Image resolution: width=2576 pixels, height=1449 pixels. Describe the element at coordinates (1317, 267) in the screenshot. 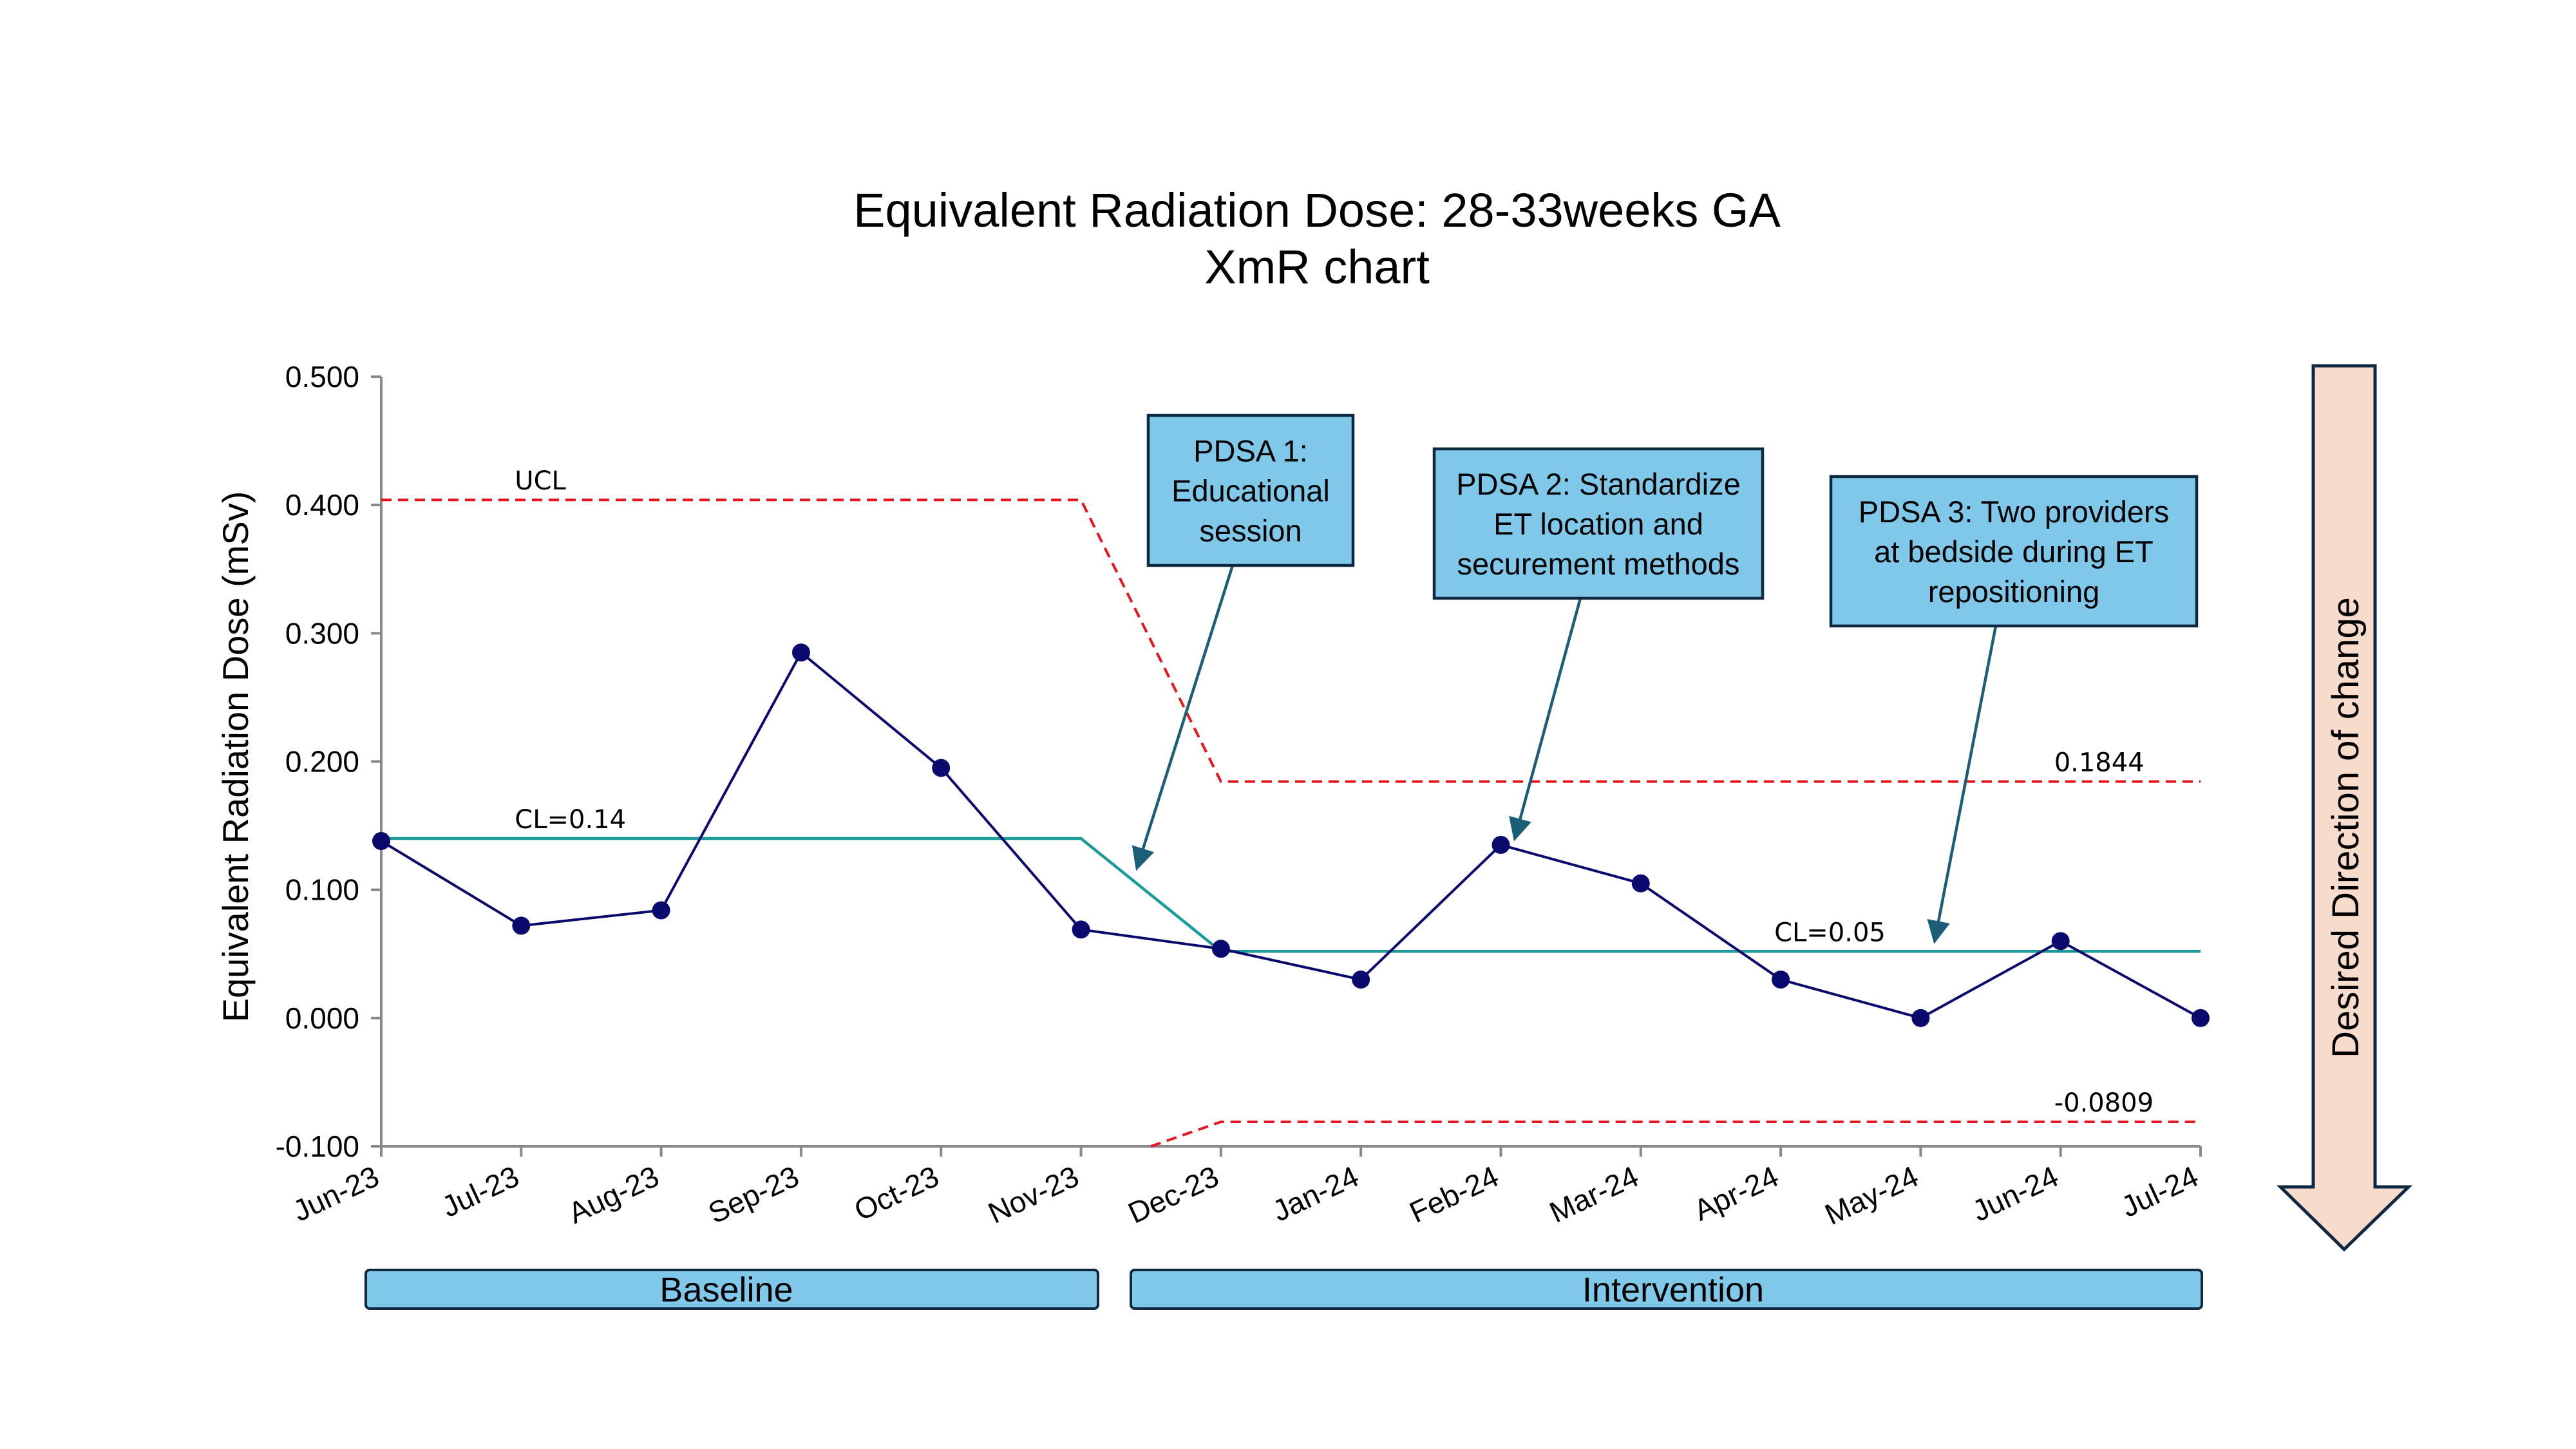

I see `chart-subtitle: XmR chart` at that location.